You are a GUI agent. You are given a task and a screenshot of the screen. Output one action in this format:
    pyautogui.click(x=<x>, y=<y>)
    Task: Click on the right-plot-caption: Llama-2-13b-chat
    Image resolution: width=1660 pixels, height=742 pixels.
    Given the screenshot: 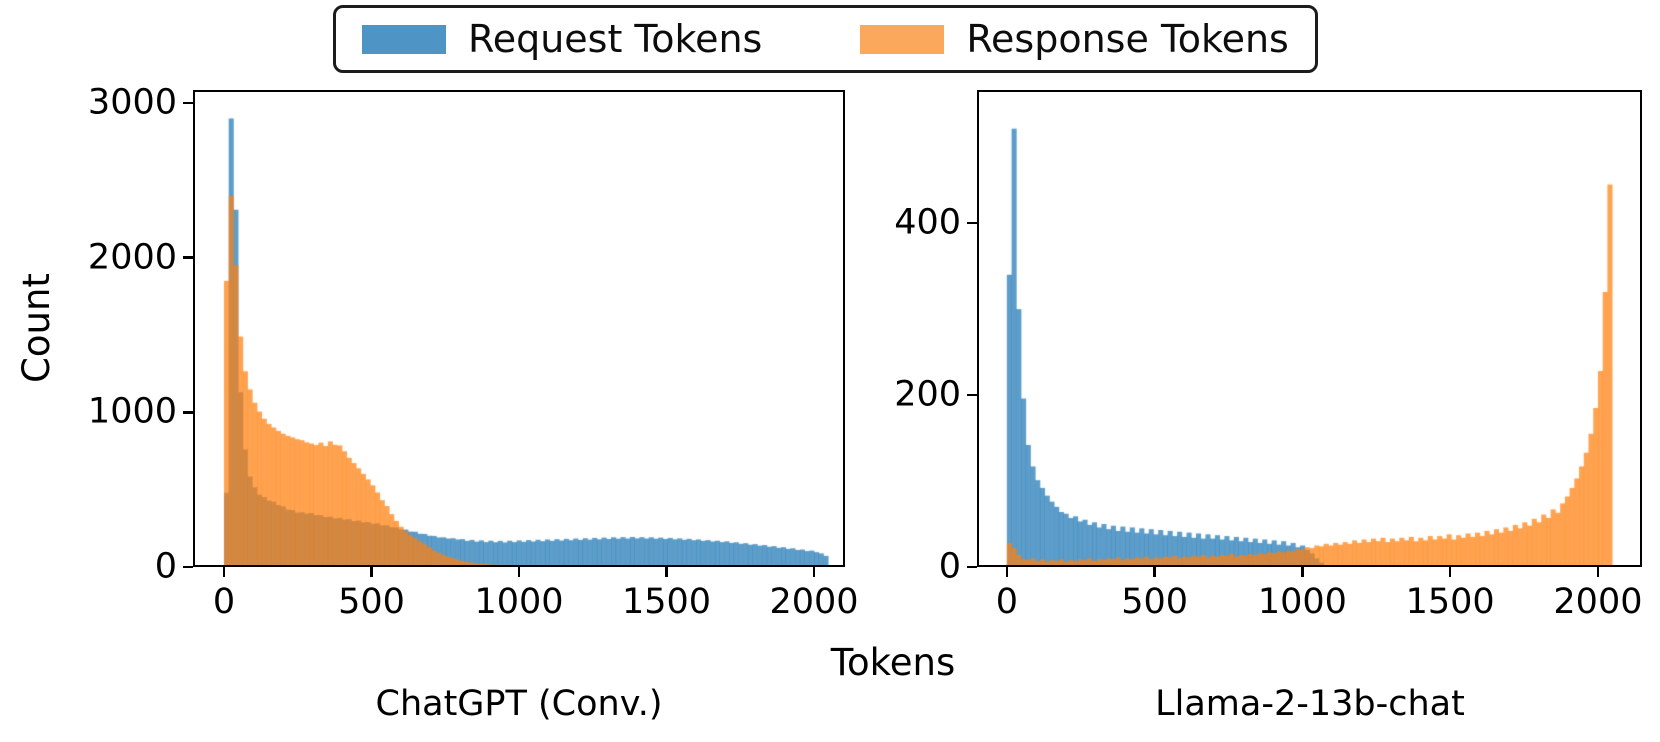 What is the action you would take?
    pyautogui.click(x=1310, y=704)
    